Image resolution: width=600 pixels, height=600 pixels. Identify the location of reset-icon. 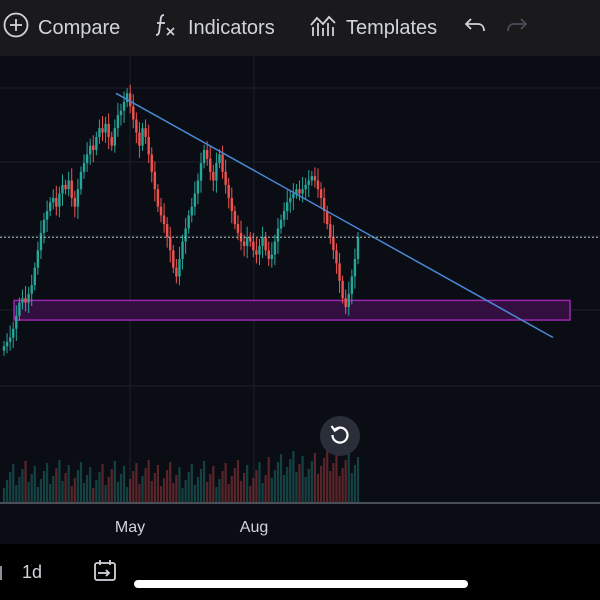
(340, 436).